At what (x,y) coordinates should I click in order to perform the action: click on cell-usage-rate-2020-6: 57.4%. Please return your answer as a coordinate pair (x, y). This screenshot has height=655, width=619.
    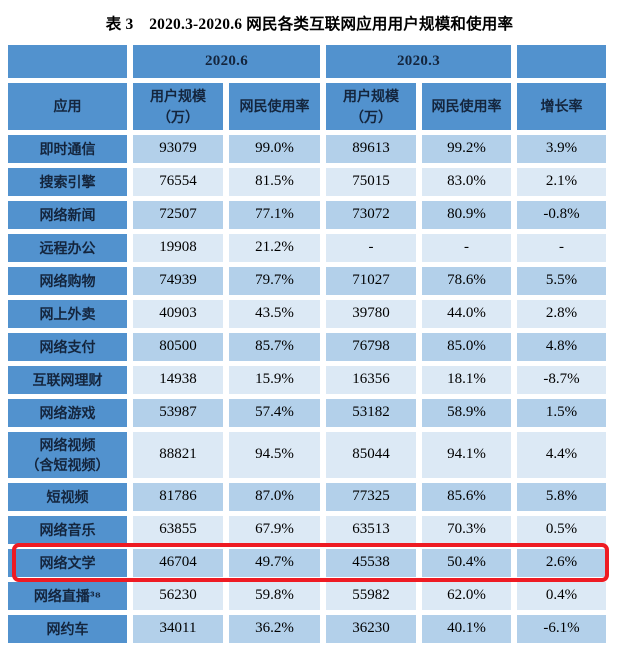
    Looking at the image, I should click on (274, 413).